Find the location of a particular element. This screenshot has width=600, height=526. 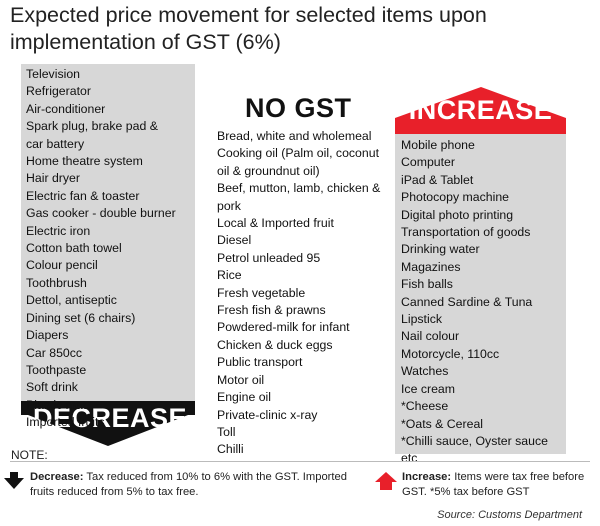

increase-item: *Cheese is located at coordinates (425, 406).